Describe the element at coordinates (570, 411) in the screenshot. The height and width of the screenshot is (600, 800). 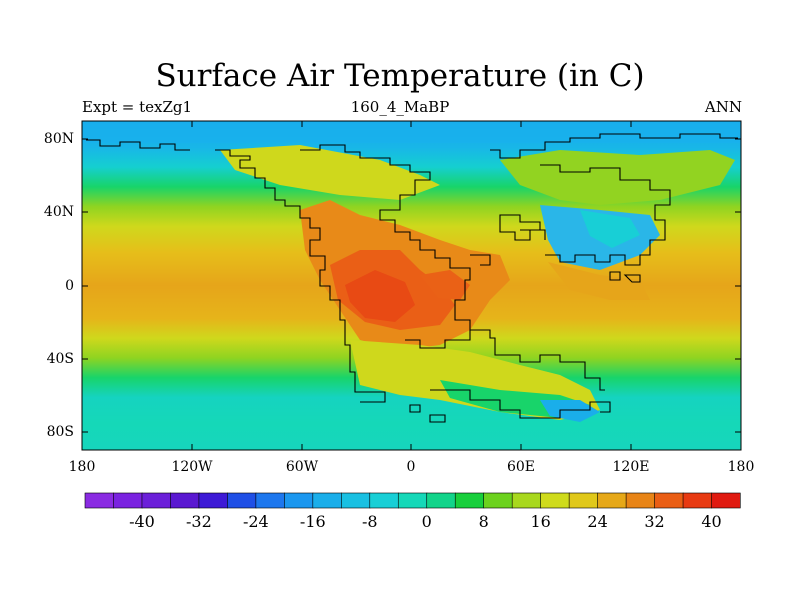
I see `antarctic-edge-cold` at that location.